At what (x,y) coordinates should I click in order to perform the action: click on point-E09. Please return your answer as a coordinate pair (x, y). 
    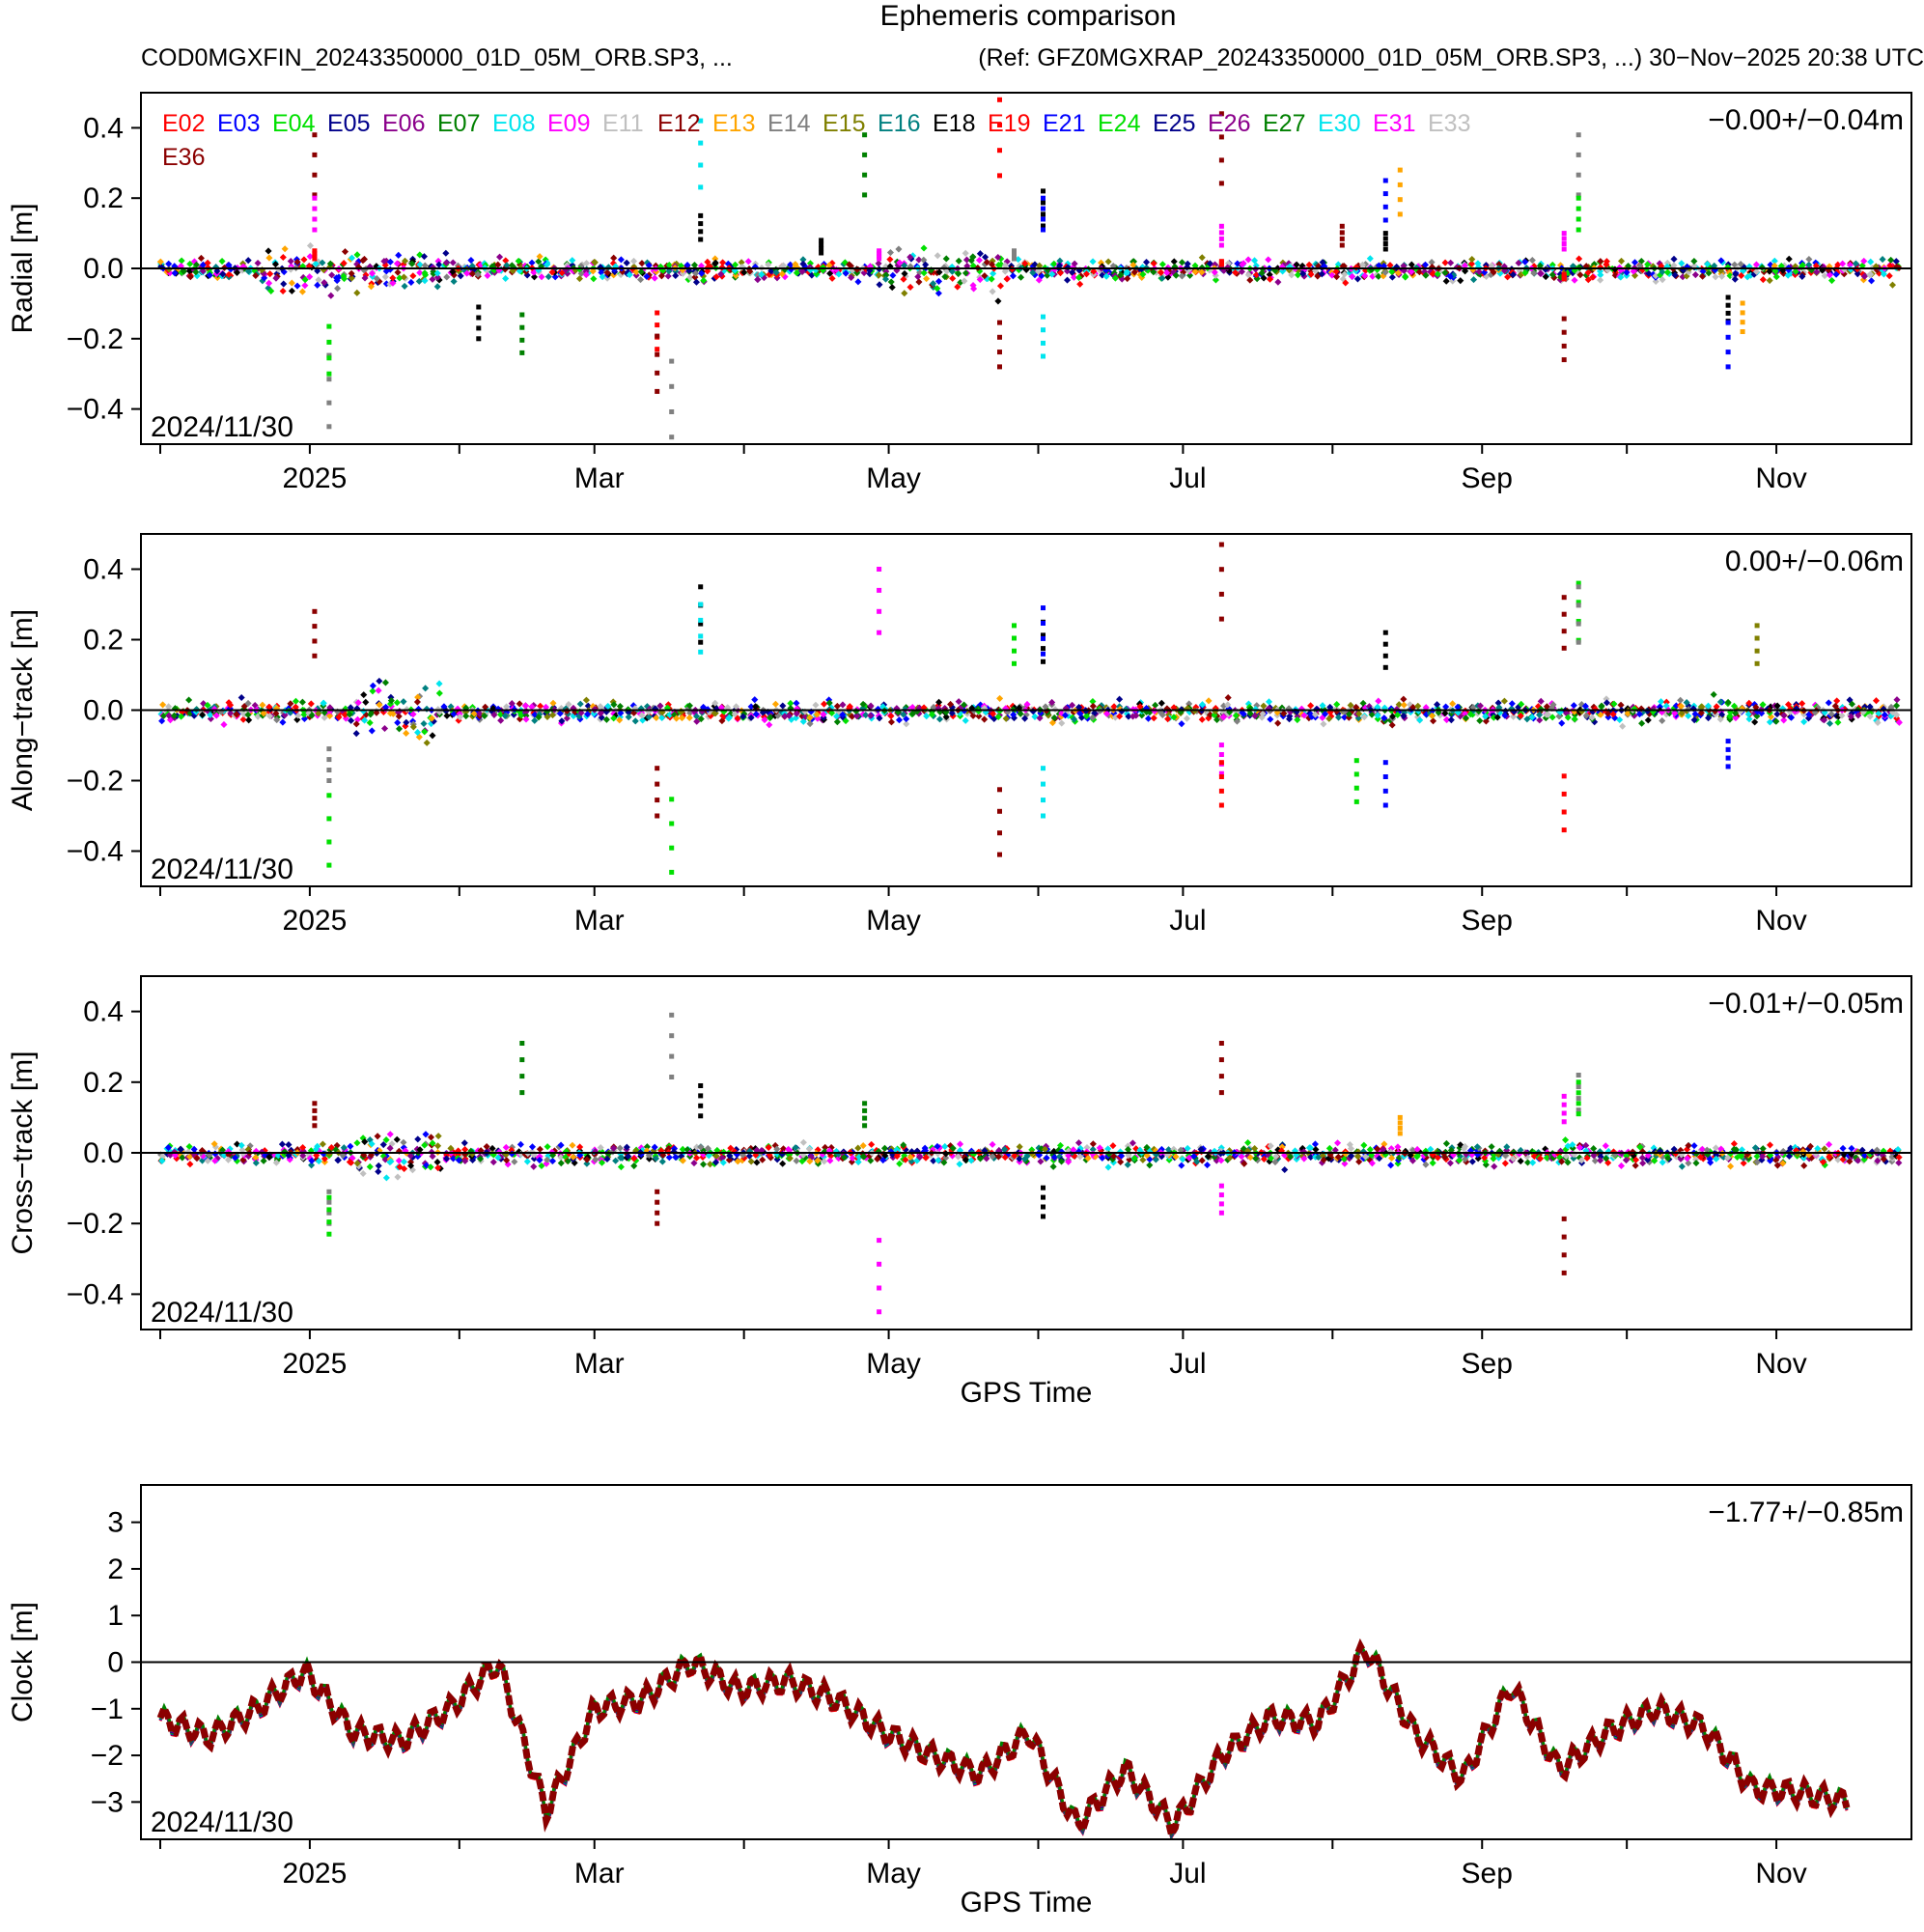
    Looking at the image, I should click on (1850, 265).